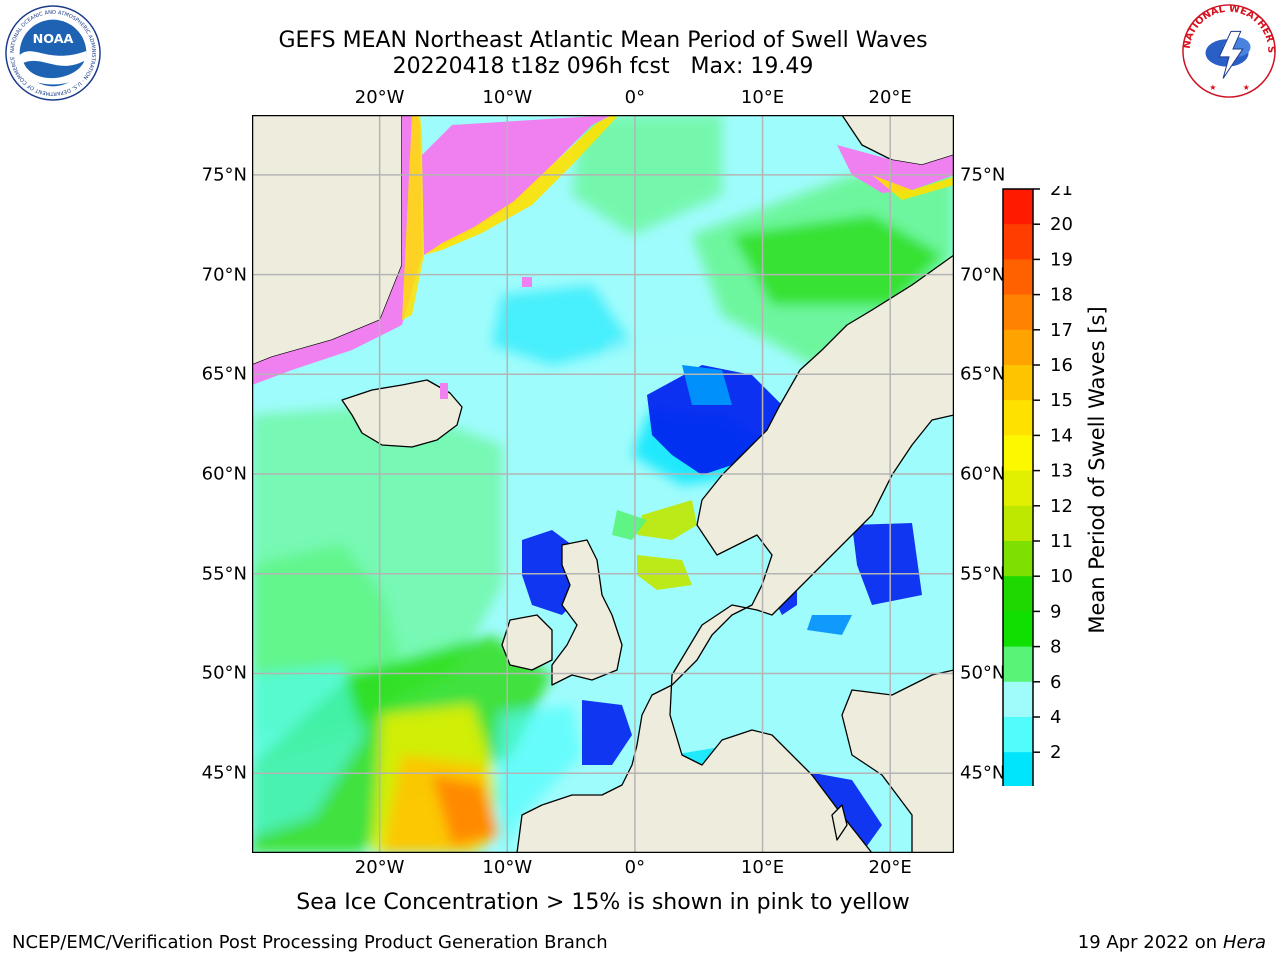  What do you see at coordinates (1061, 224) in the screenshot?
I see `colorbar-tick-label: 20` at bounding box center [1061, 224].